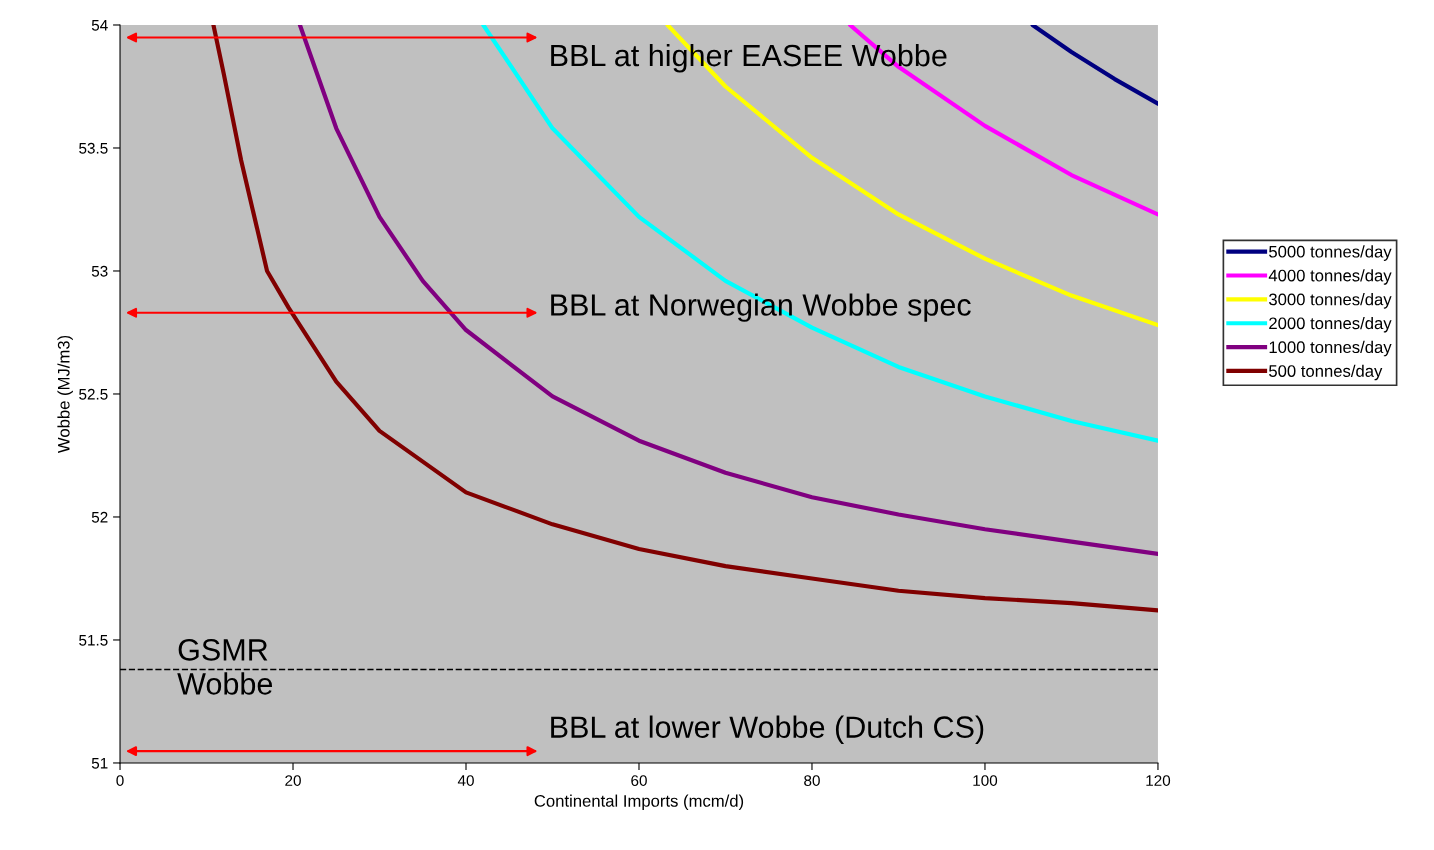  Describe the element at coordinates (985, 780) in the screenshot. I see `x-tick-label: 100` at that location.